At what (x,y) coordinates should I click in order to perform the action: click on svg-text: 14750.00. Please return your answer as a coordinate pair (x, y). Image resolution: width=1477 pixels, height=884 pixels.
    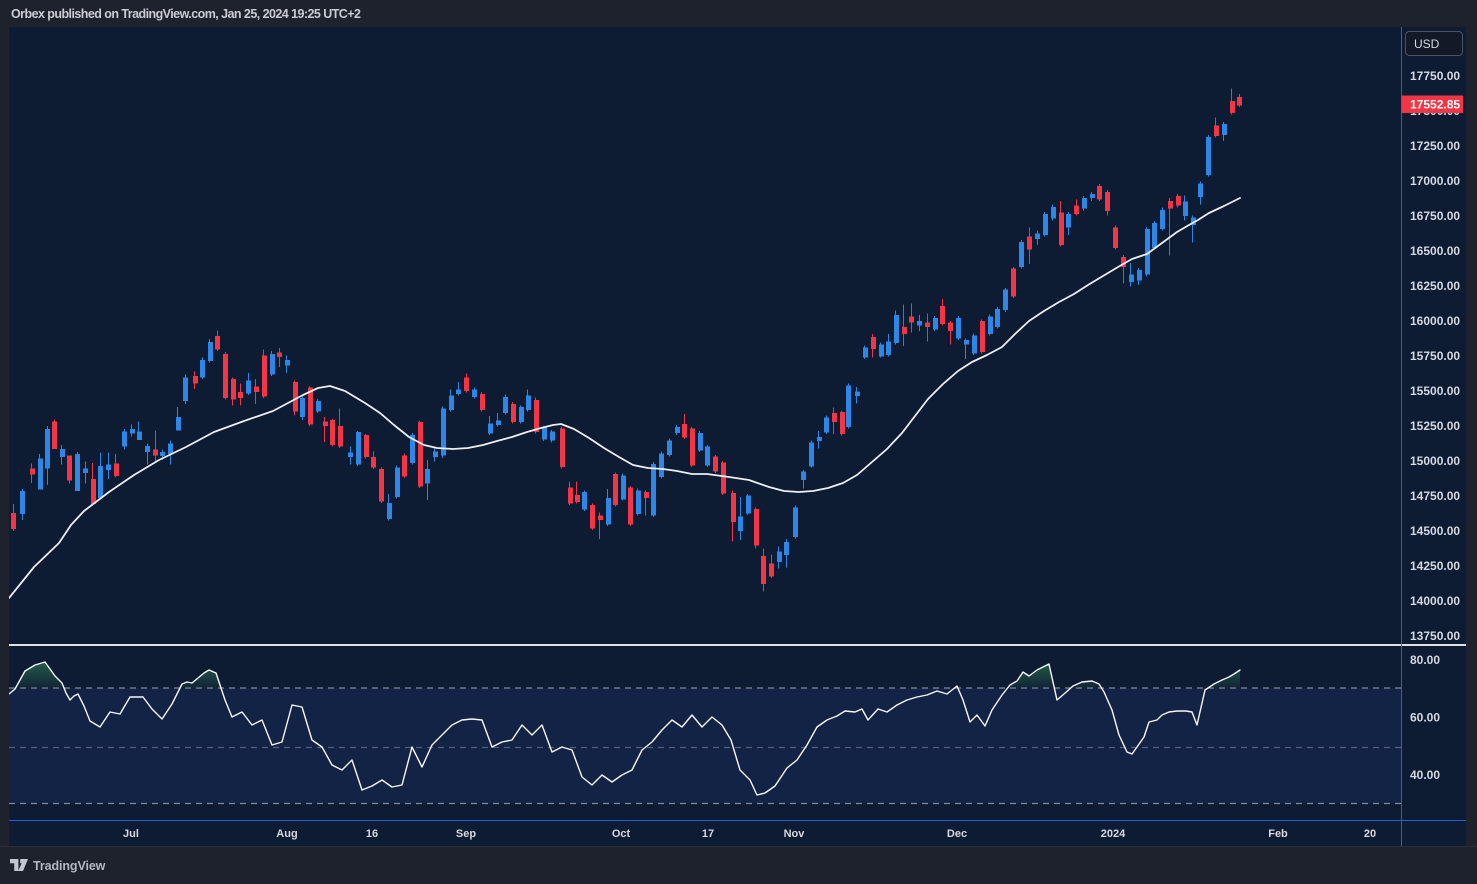
    Looking at the image, I should click on (1435, 496).